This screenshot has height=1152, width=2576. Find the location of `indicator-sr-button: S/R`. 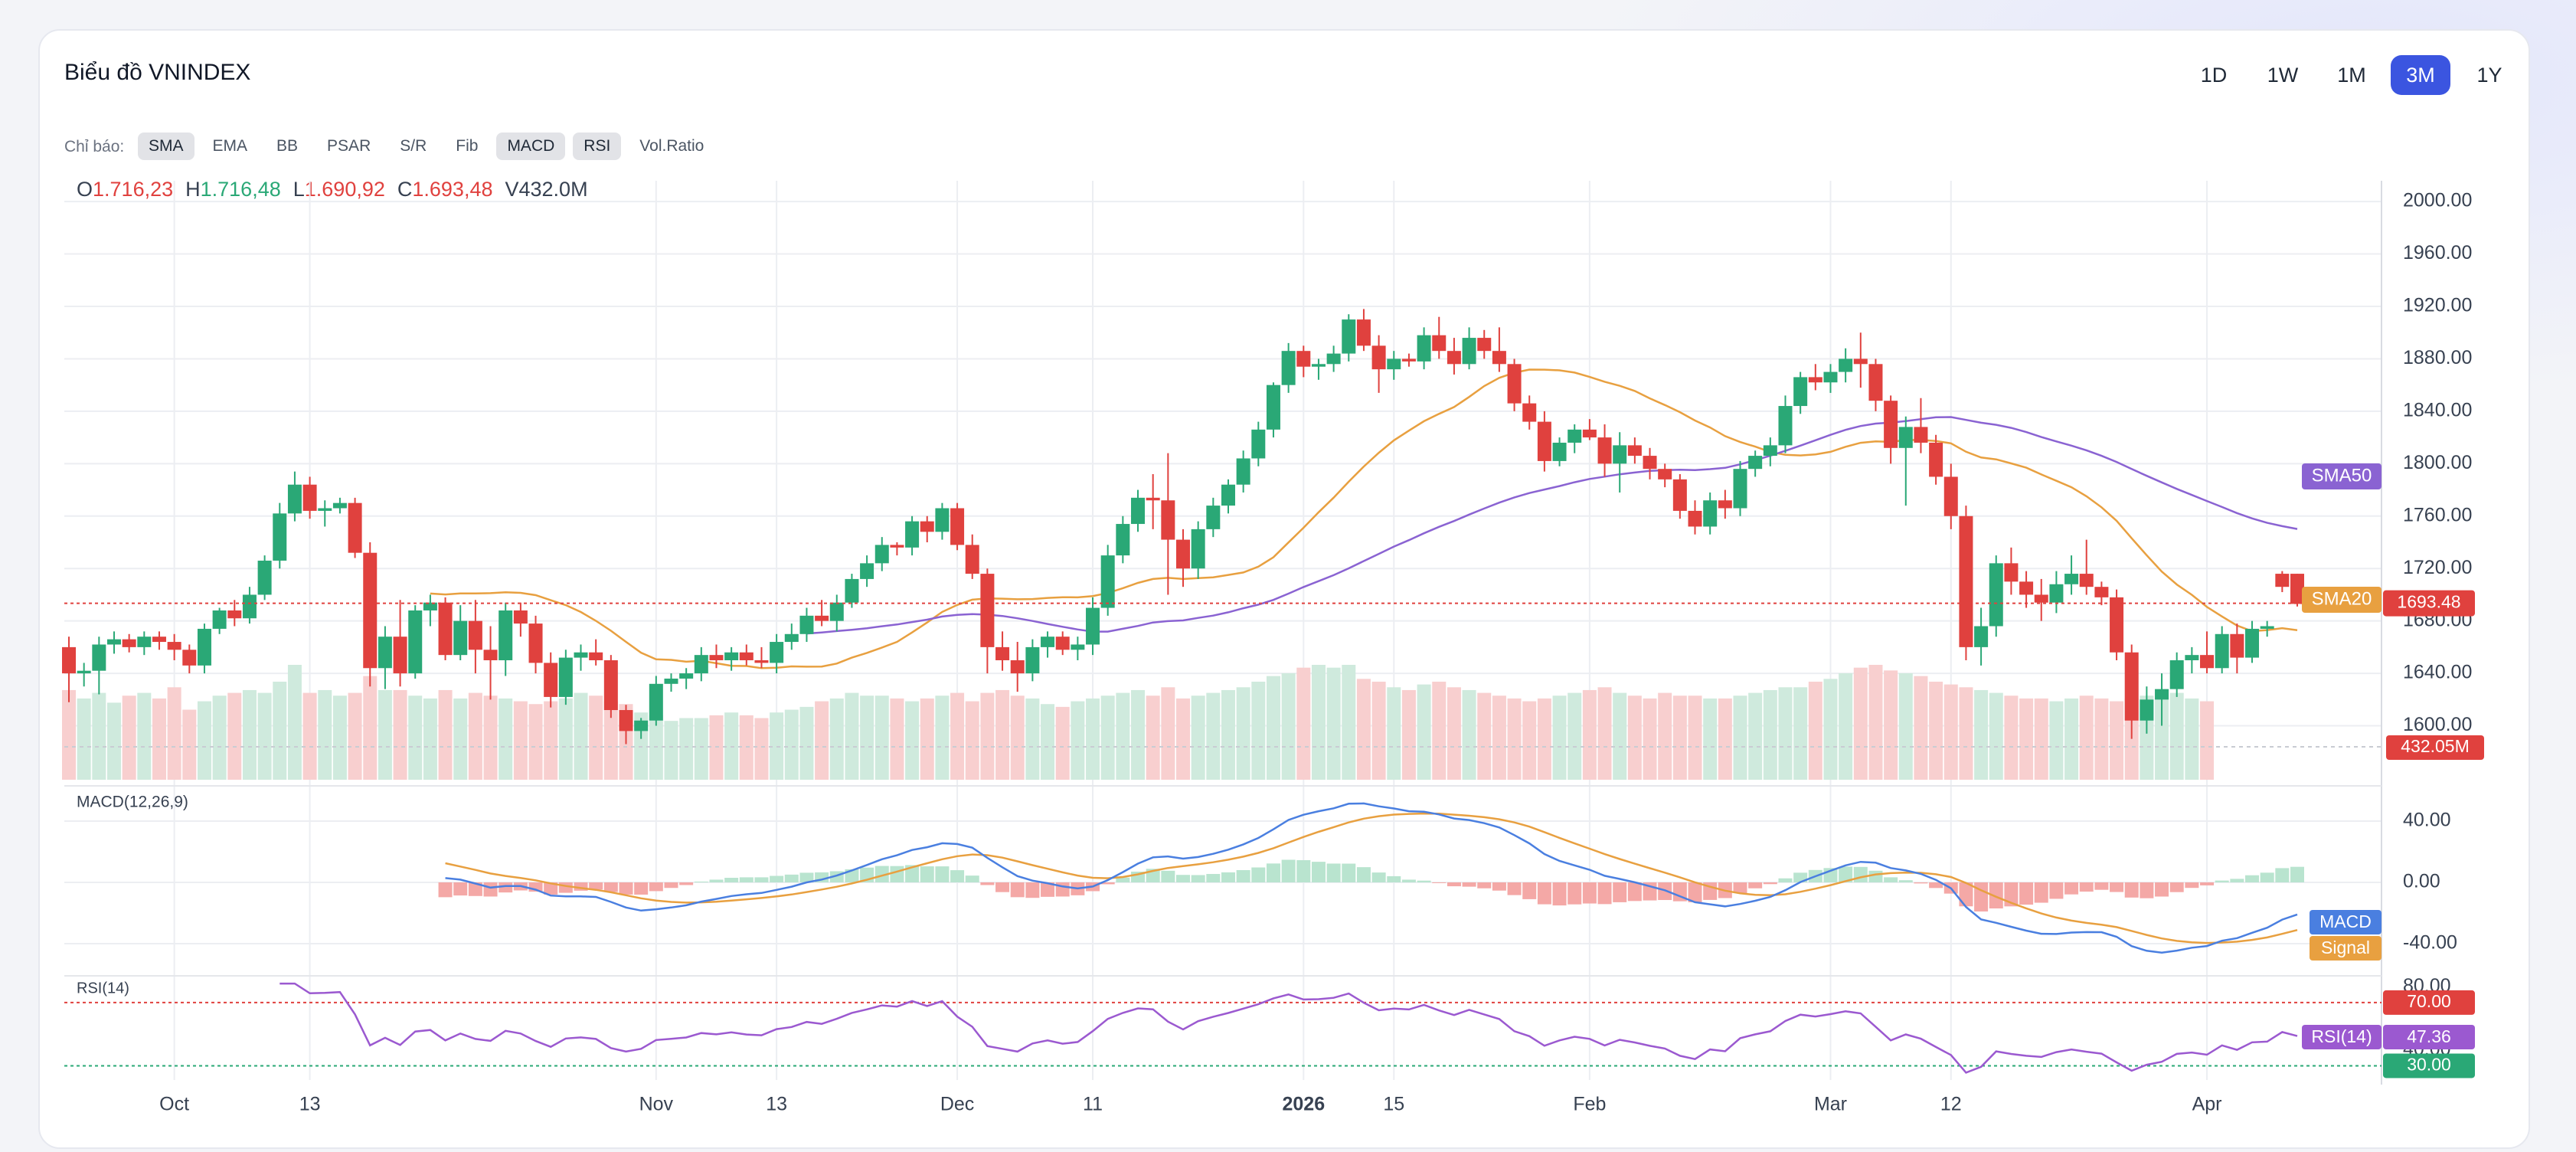

indicator-sr-button: S/R is located at coordinates (413, 146).